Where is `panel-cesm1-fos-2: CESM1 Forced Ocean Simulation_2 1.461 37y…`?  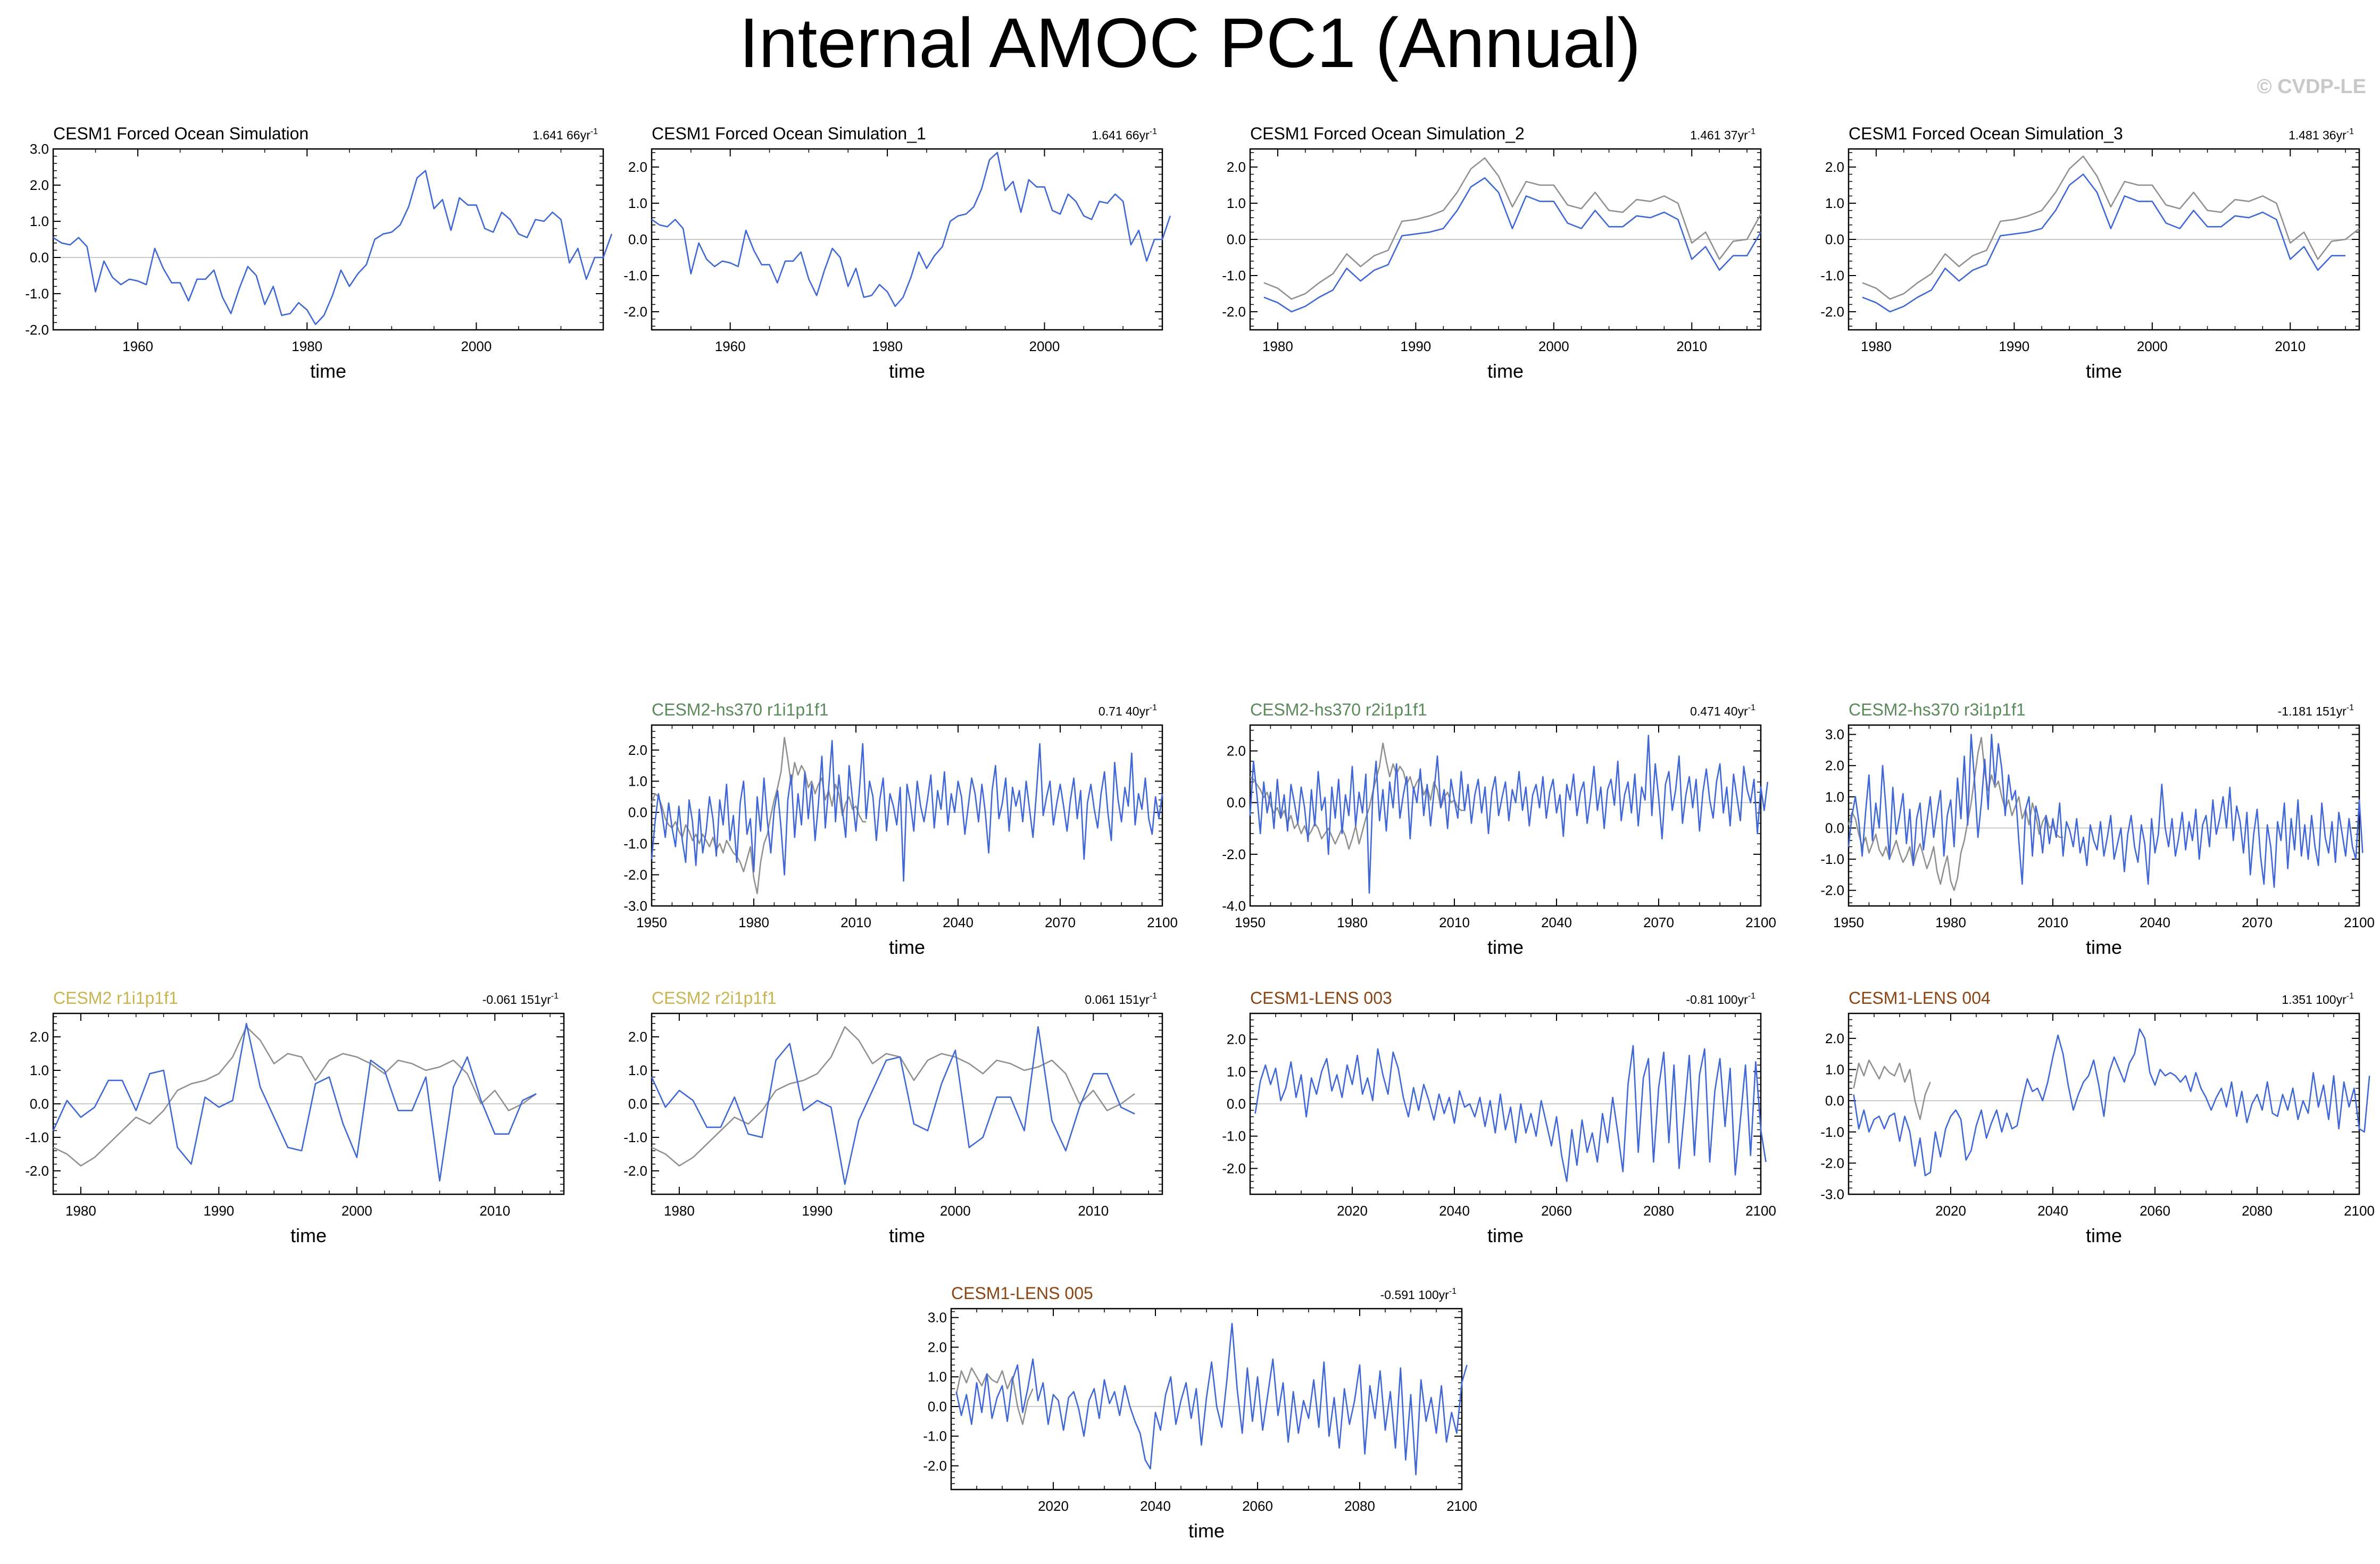 panel-cesm1-fos-2: CESM1 Forced Ocean Simulation_2 1.461 37y… is located at coordinates (1494, 255).